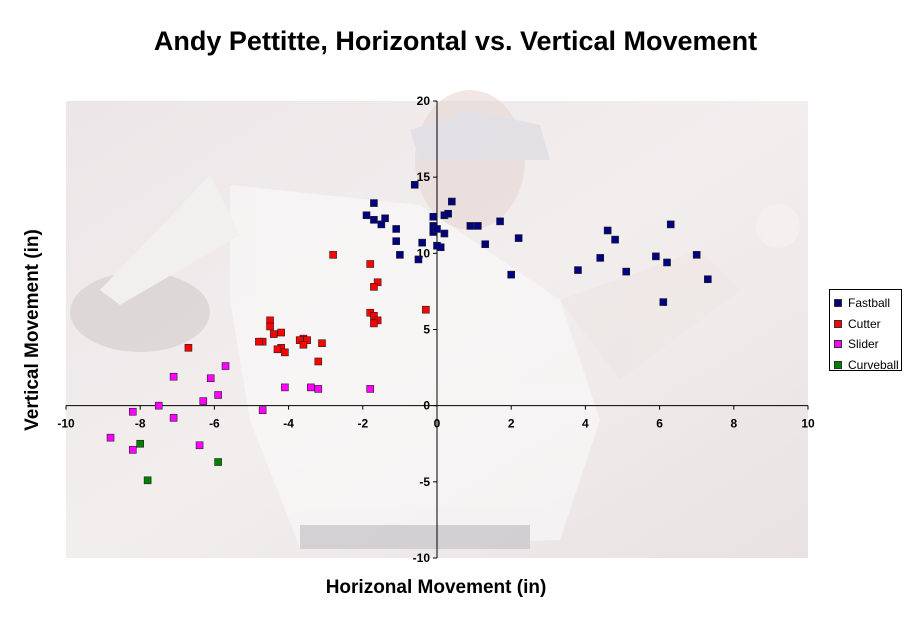  What do you see at coordinates (733, 424) in the screenshot?
I see `x-tick-label: 8` at bounding box center [733, 424].